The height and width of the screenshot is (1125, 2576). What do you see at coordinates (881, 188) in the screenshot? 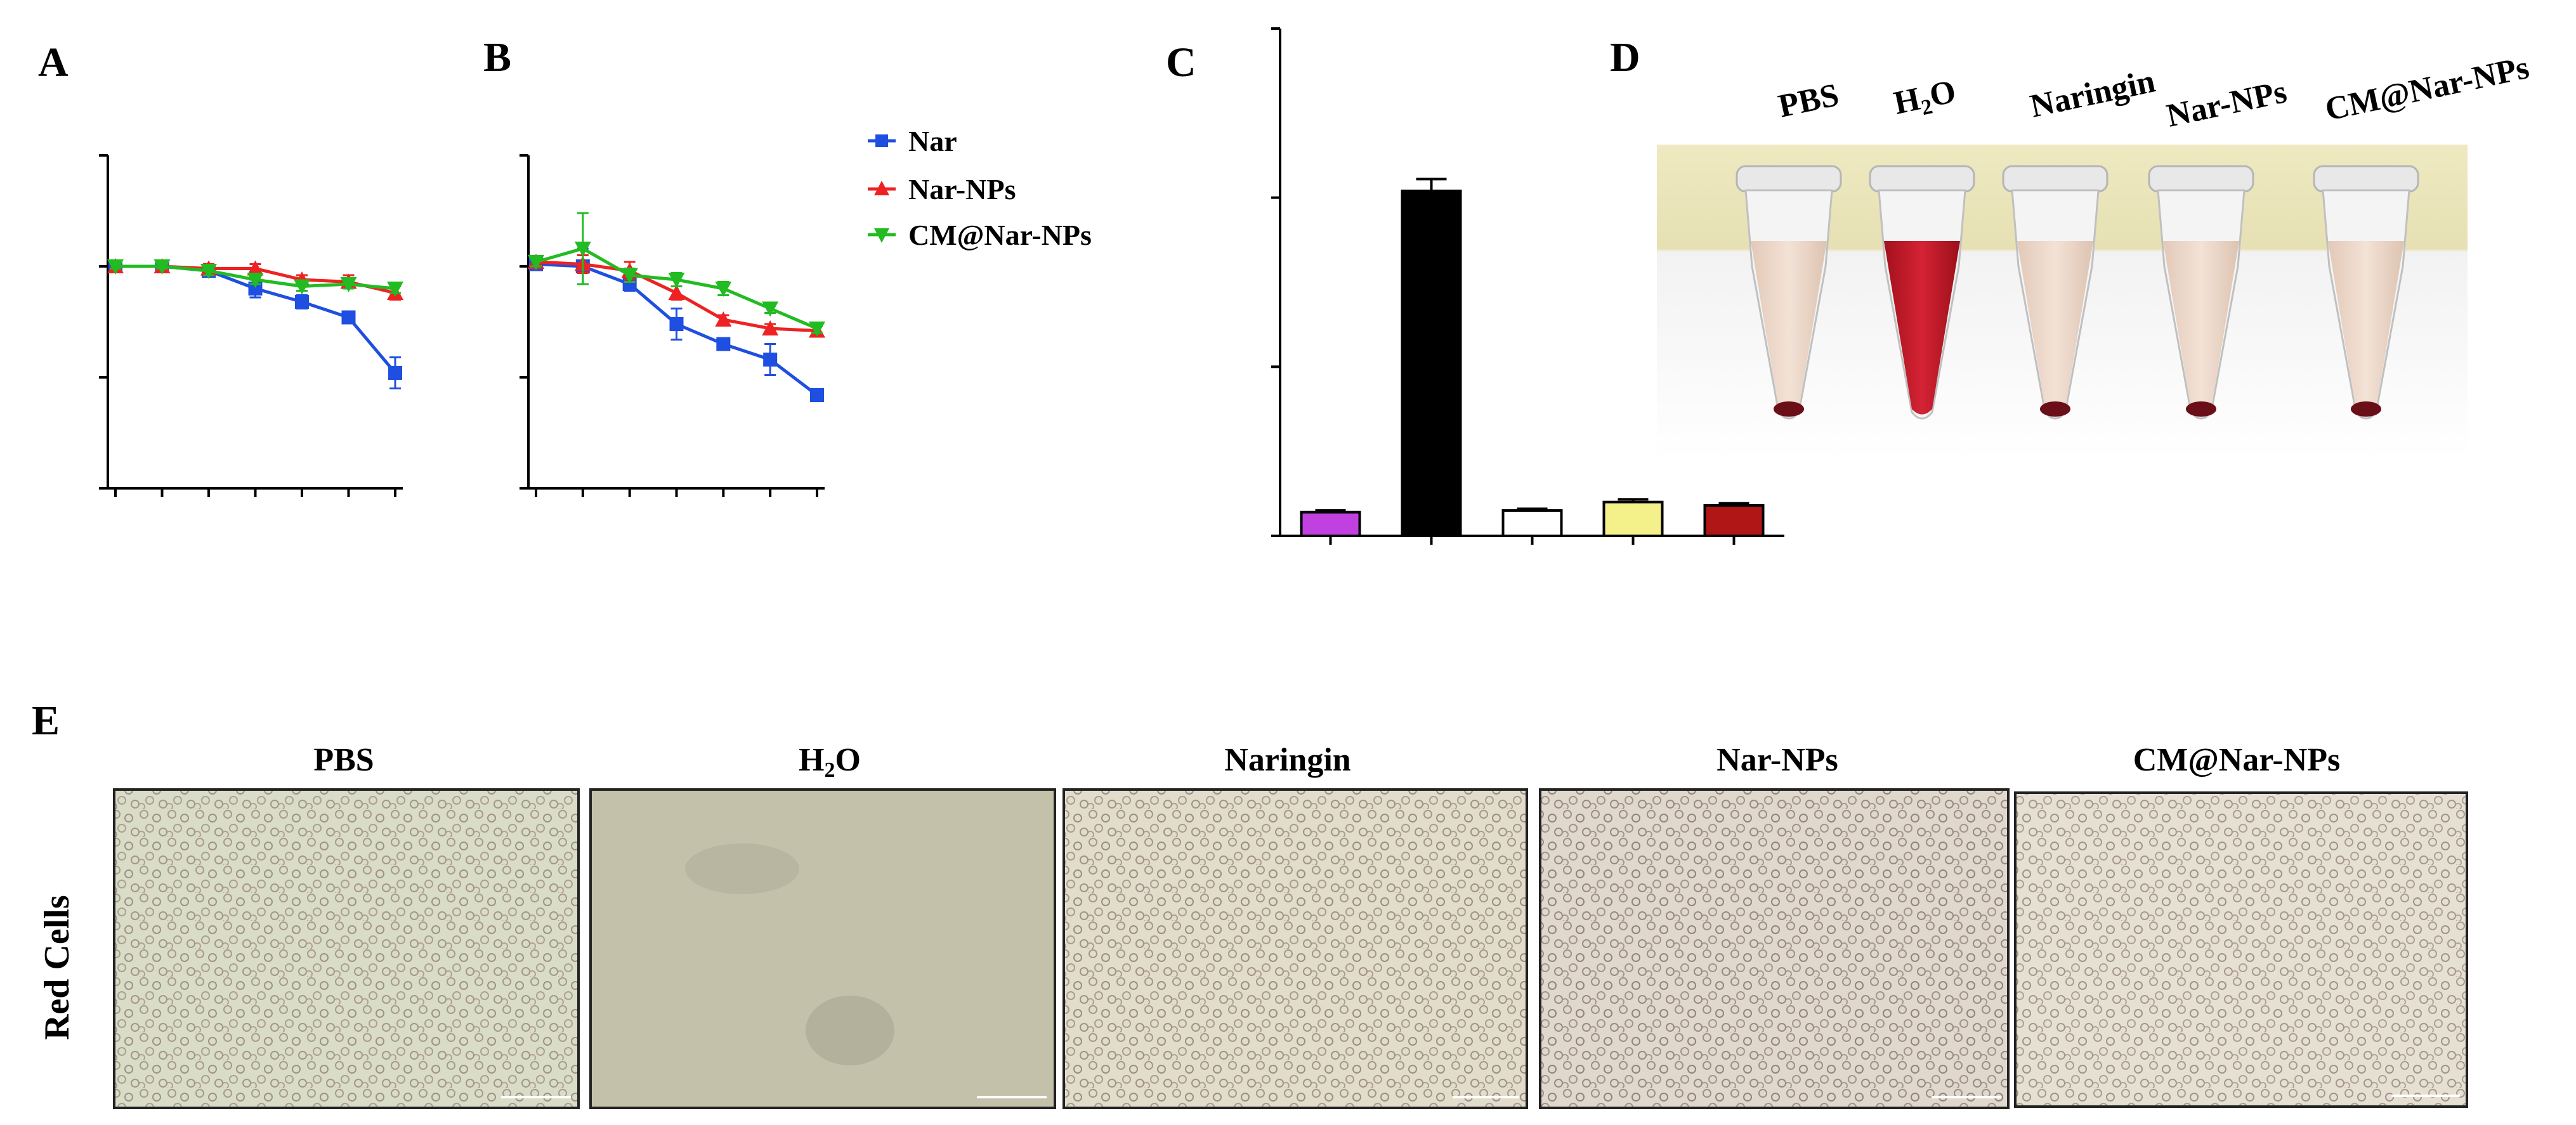
I see `legend-marker-nar-nps` at bounding box center [881, 188].